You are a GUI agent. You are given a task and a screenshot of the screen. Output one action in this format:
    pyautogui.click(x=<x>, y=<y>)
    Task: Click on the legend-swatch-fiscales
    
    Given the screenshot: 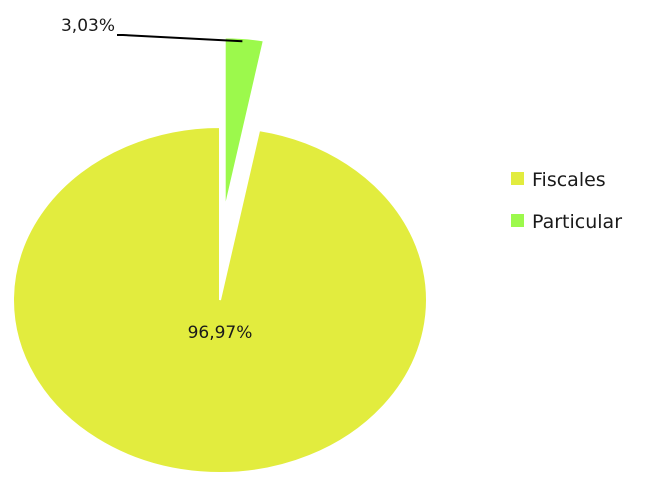 What is the action you would take?
    pyautogui.click(x=517, y=178)
    